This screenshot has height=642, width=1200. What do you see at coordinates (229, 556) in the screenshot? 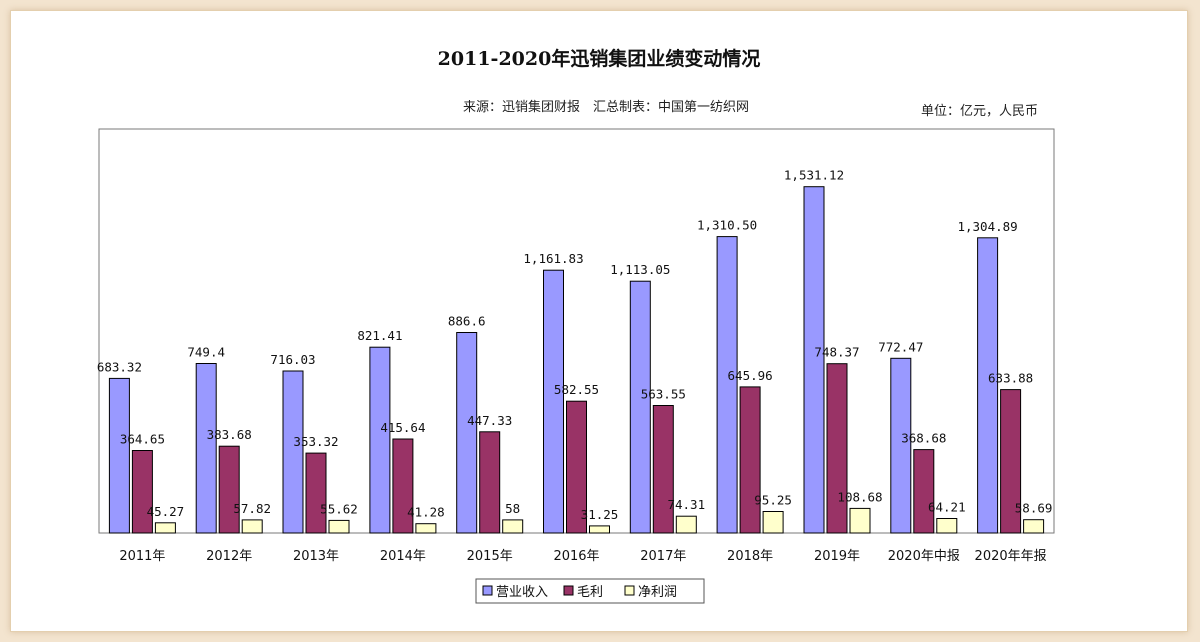
I see `x-tick-label: 2012年` at bounding box center [229, 556].